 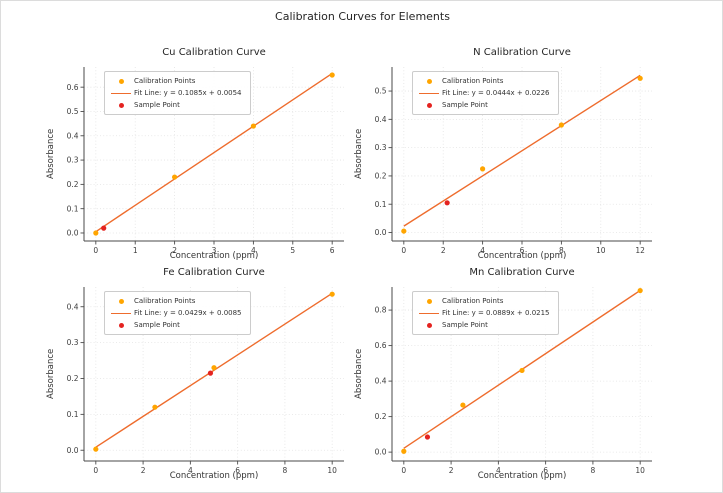 I want to click on subplot-title-cu: Cu Calibration Curve, so click(x=214, y=52).